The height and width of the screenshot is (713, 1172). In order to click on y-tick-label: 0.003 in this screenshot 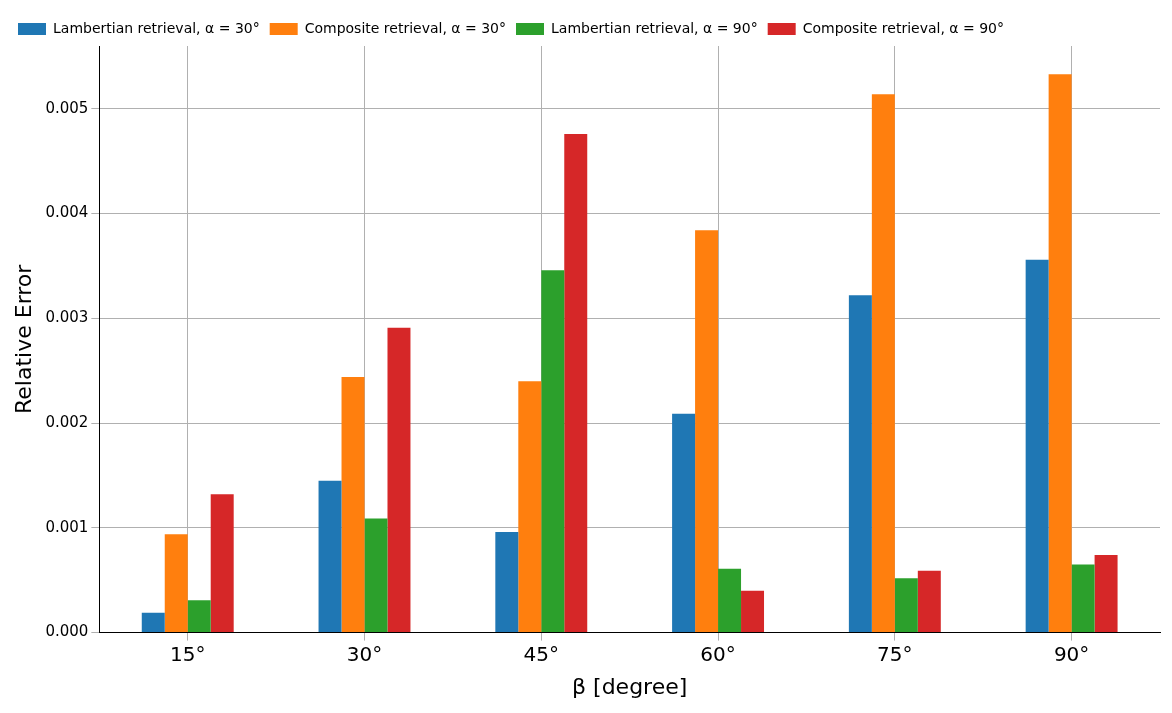, I will do `click(67, 317)`.